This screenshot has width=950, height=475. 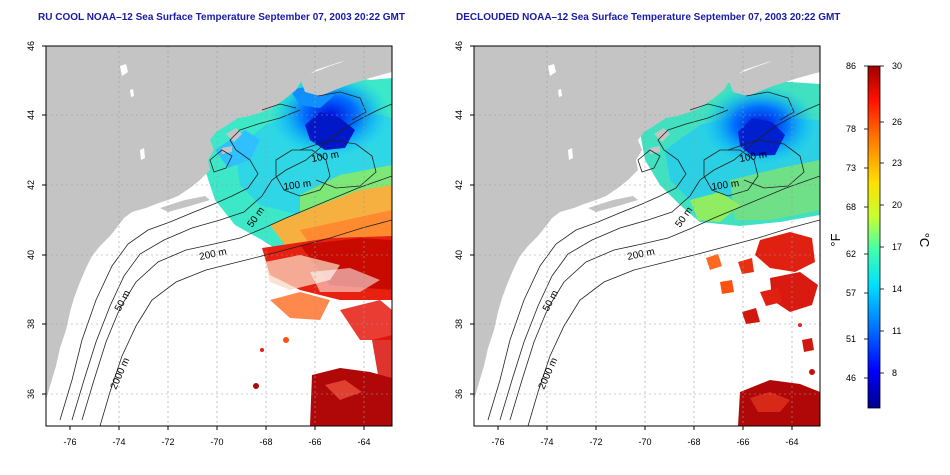 I want to click on right-lon-tick: -64, so click(x=791, y=442).